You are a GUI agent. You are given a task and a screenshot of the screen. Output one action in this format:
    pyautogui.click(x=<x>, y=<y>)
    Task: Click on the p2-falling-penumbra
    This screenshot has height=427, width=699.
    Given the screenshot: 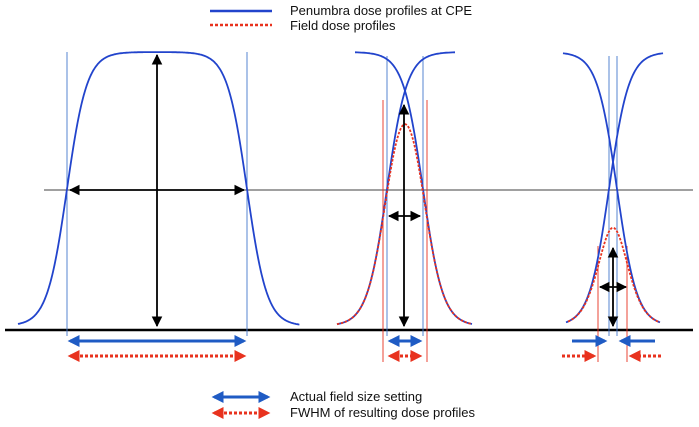 What is the action you would take?
    pyautogui.click(x=414, y=188)
    